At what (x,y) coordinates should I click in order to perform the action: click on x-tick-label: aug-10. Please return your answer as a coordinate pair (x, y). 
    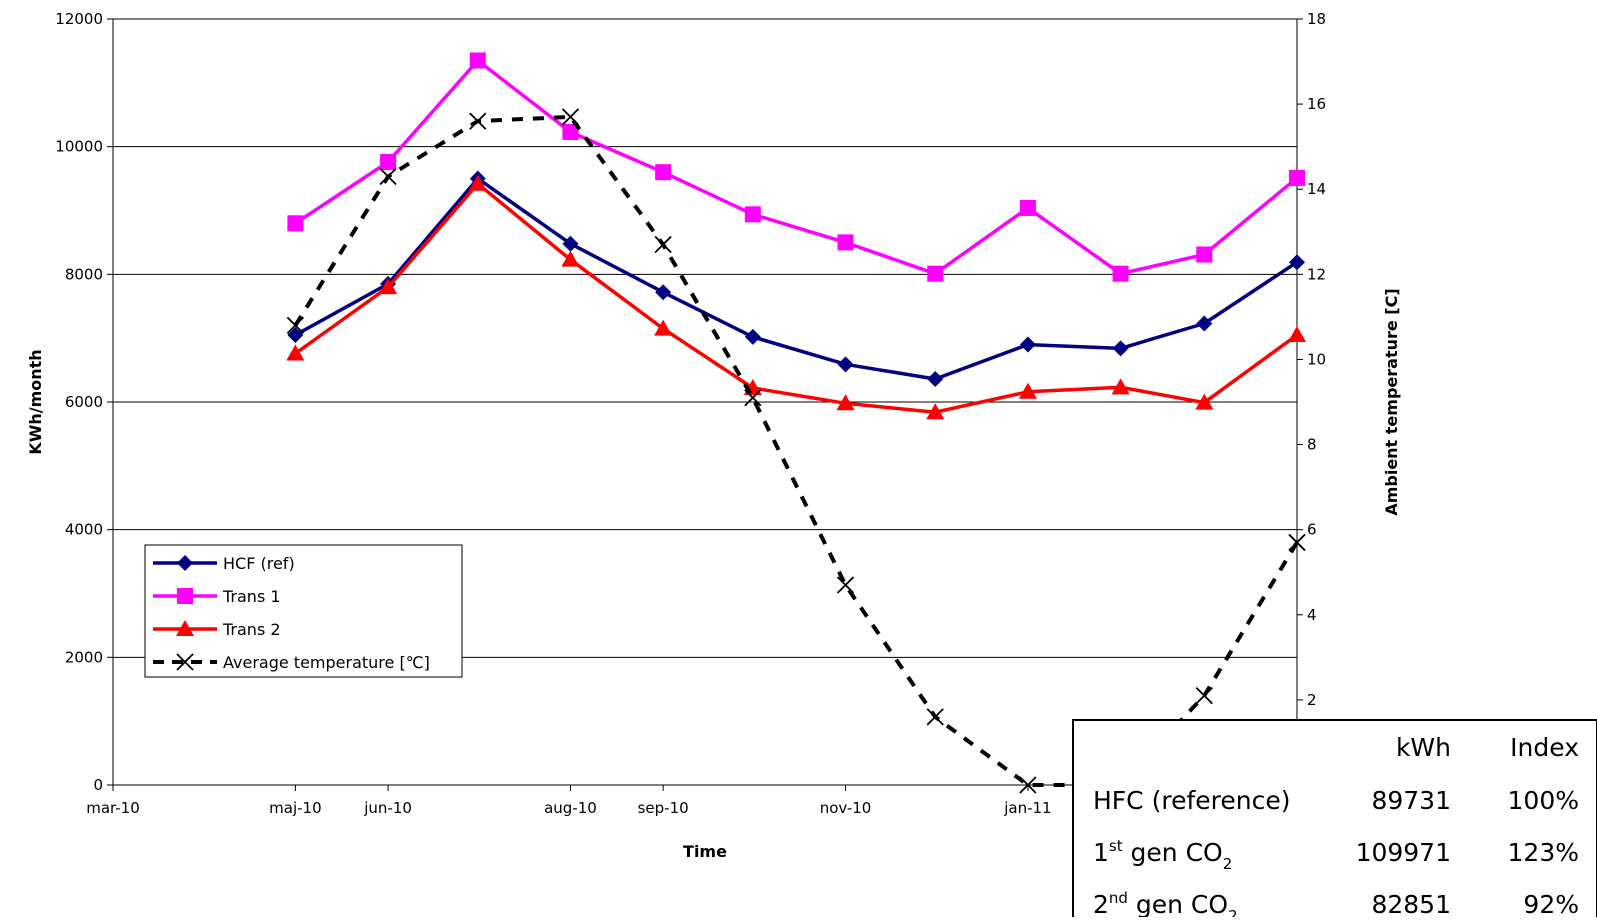
    Looking at the image, I should click on (570, 808).